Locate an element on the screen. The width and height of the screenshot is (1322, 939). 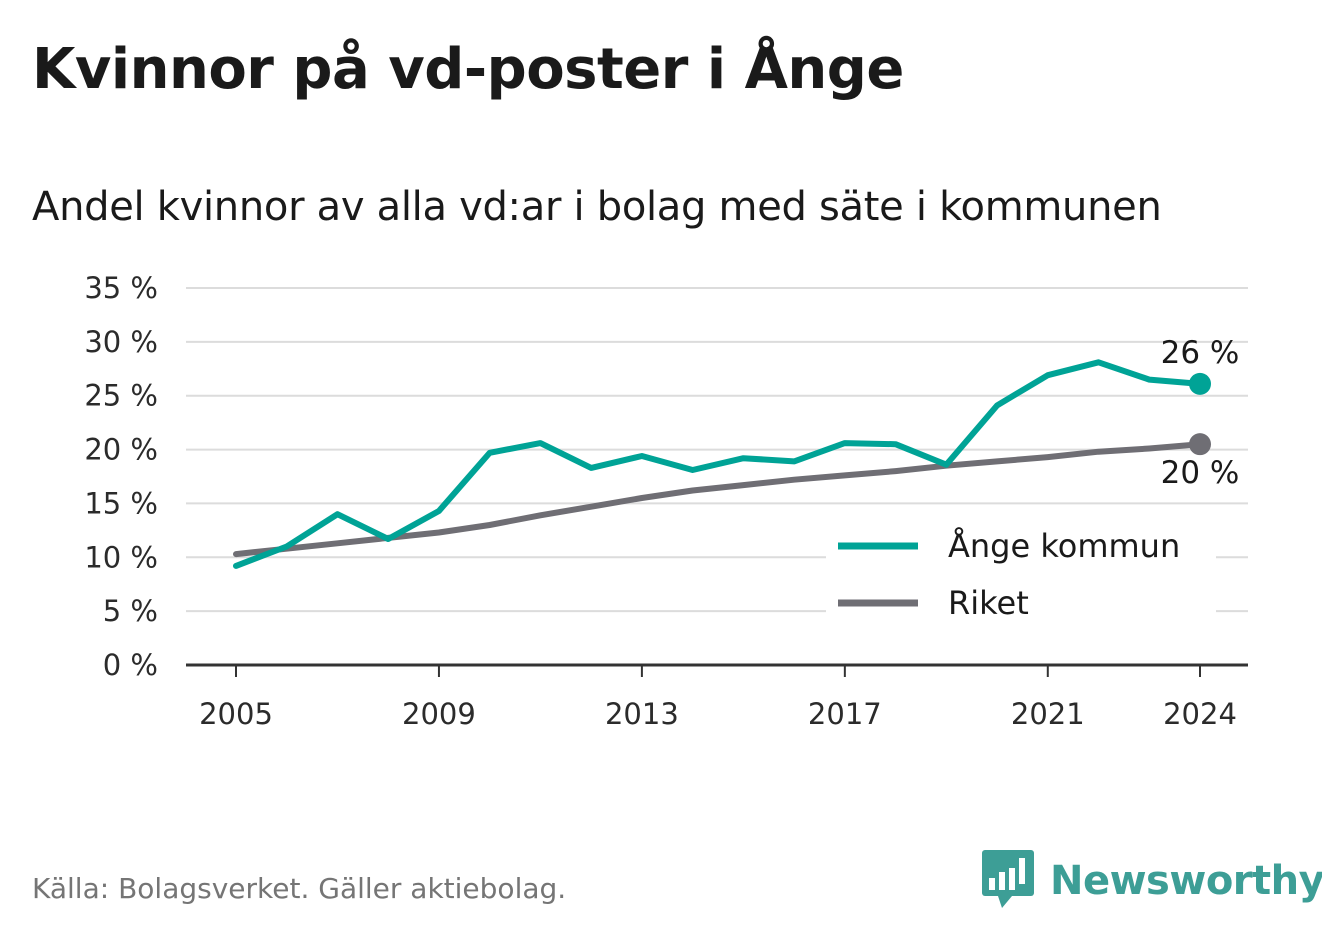
y-tick-label: 5 % is located at coordinates (130, 611).